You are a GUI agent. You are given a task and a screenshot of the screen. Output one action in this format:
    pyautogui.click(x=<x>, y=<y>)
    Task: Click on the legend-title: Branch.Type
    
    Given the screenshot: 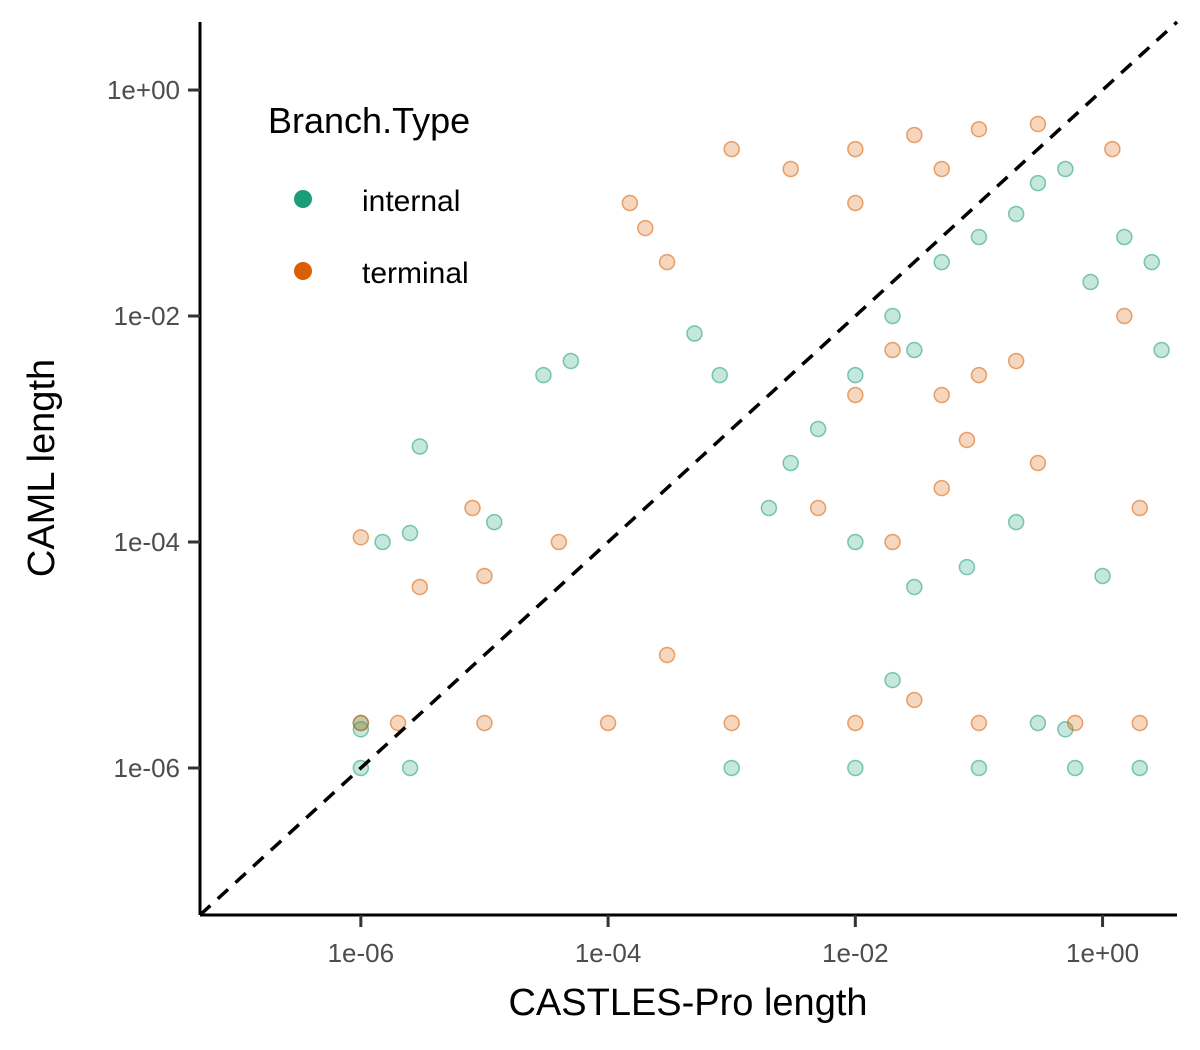 What is the action you would take?
    pyautogui.click(x=369, y=120)
    